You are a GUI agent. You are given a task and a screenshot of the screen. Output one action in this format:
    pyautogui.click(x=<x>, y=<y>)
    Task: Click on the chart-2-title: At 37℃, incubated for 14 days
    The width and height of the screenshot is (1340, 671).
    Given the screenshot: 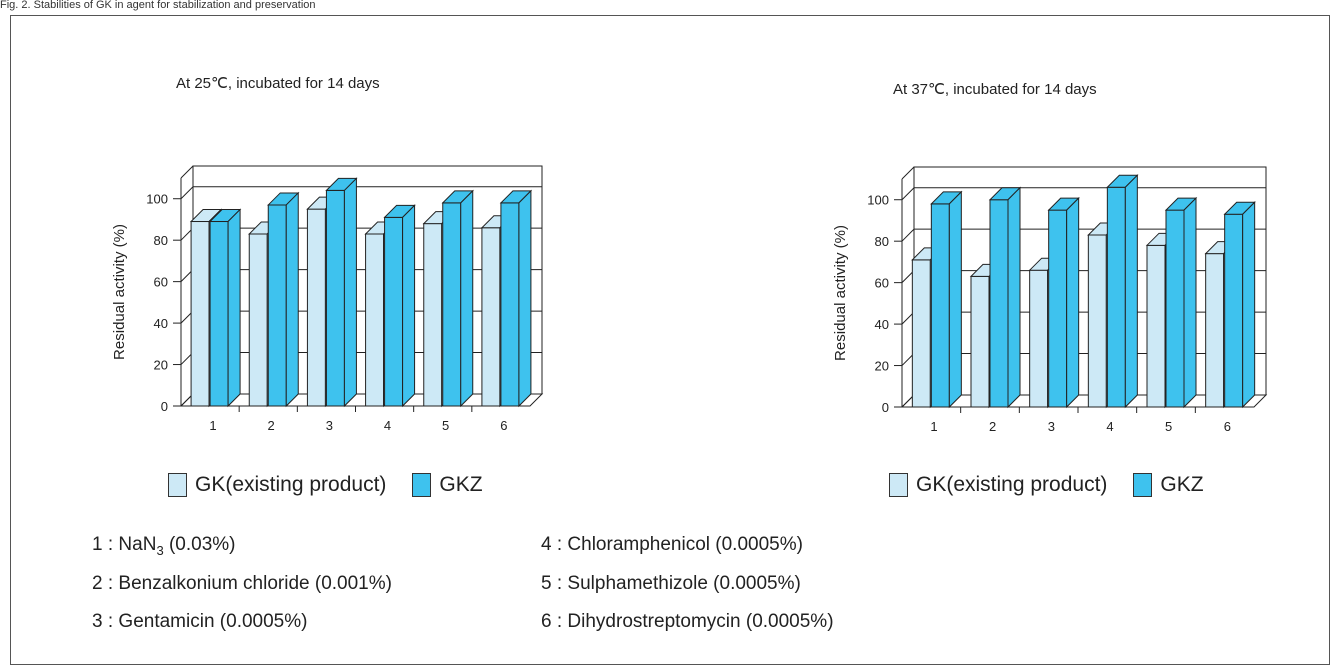 What is the action you would take?
    pyautogui.click(x=995, y=89)
    